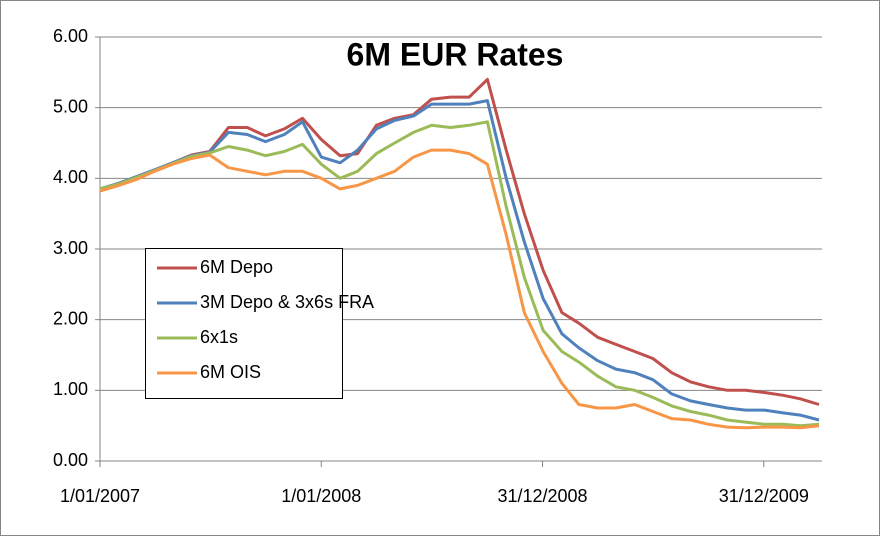  I want to click on y-tick-label: 0.00, so click(70, 460).